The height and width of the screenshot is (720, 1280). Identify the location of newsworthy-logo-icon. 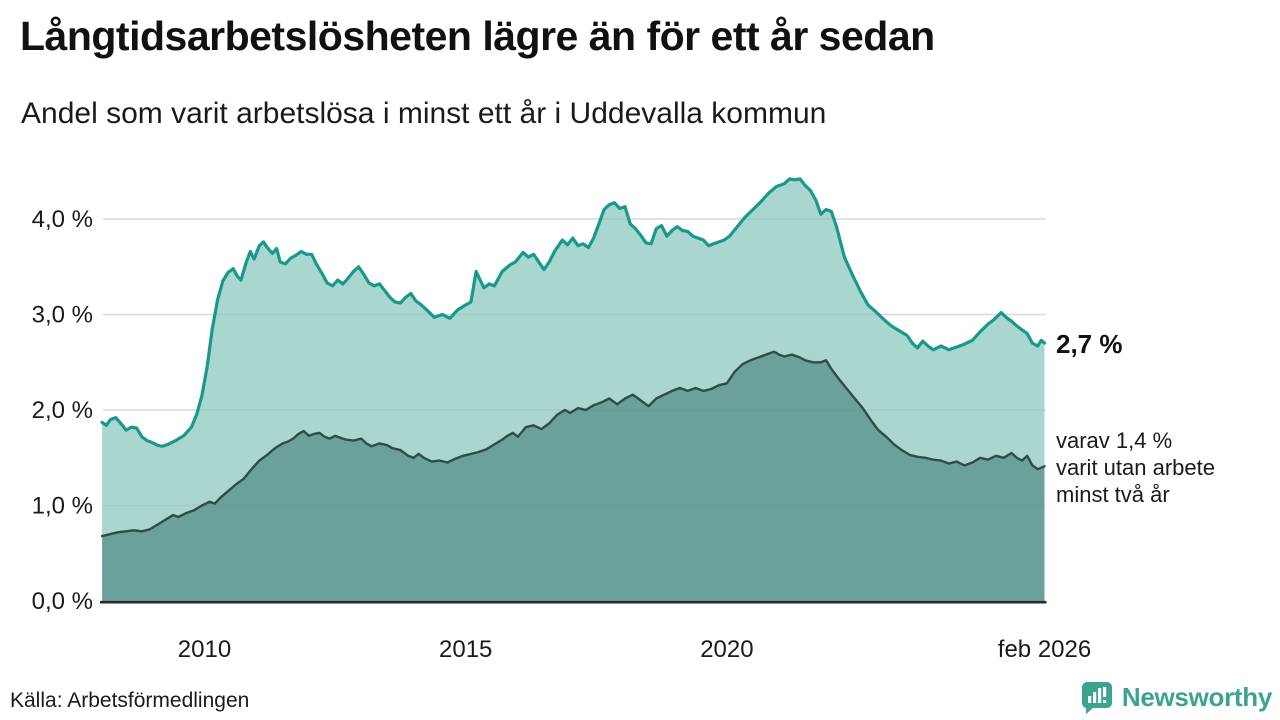
(1096, 698).